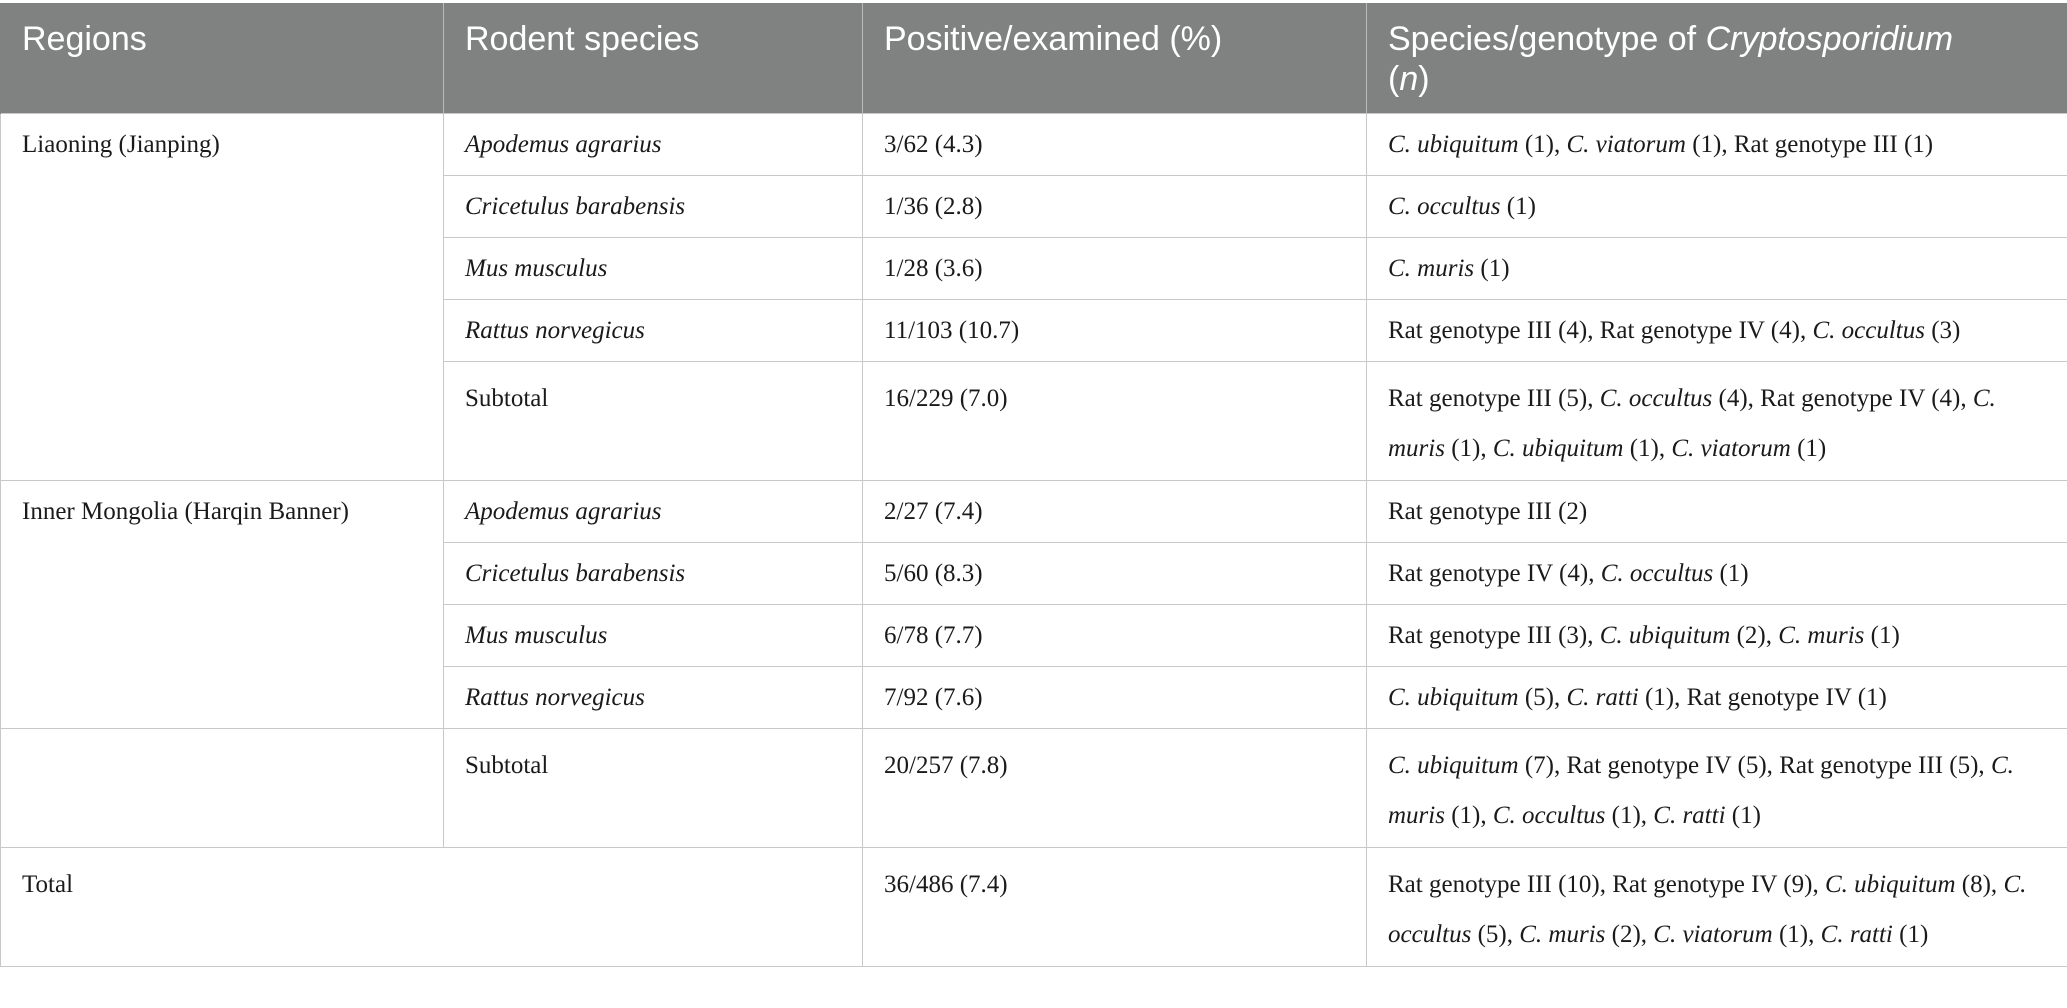 Image resolution: width=2067 pixels, height=1008 pixels. What do you see at coordinates (1114, 787) in the screenshot?
I see `positive-cell: 20/257 (7.8)` at bounding box center [1114, 787].